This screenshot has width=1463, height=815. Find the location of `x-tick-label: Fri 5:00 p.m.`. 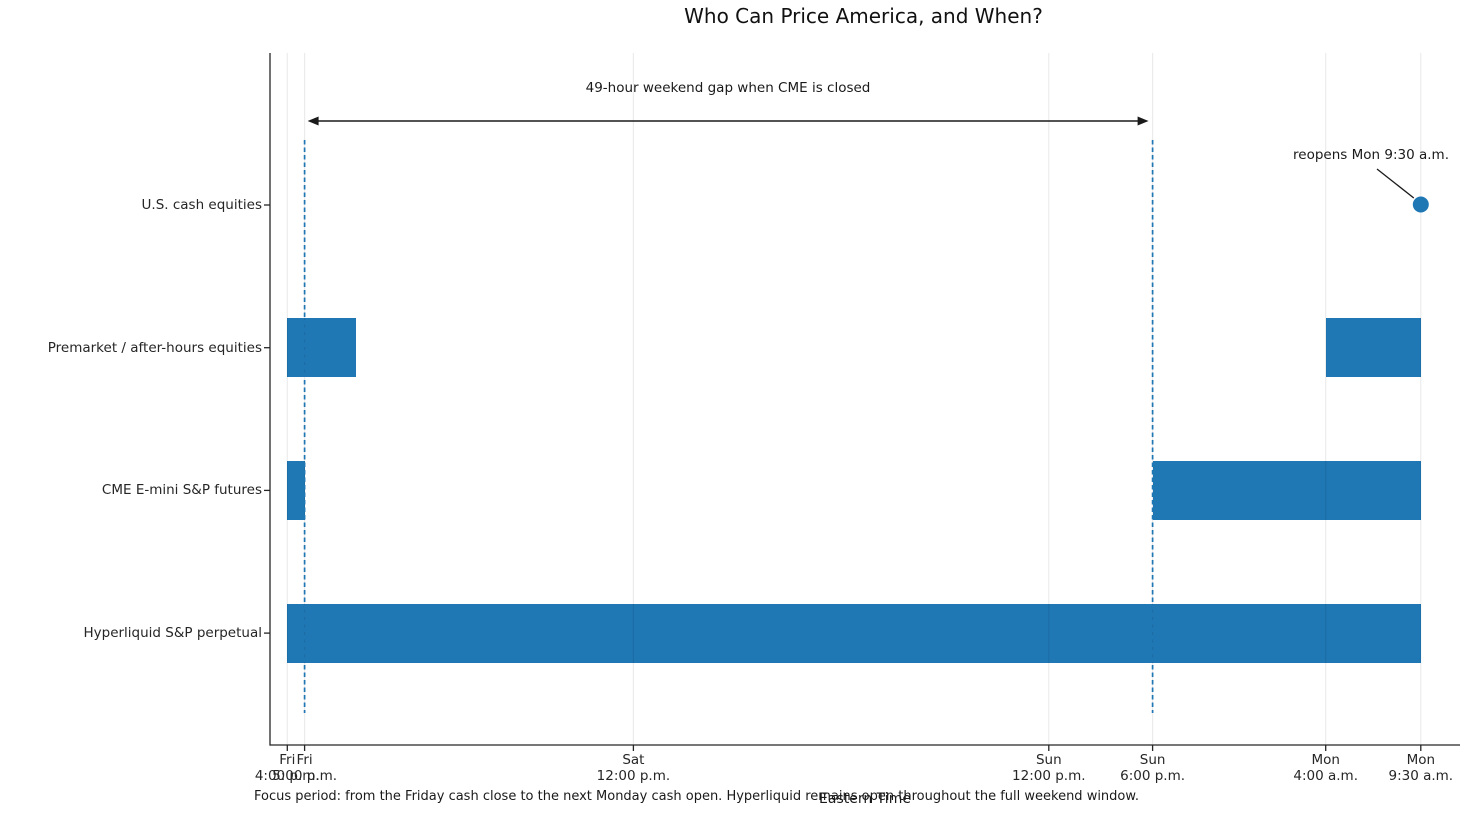

x-tick-label: Fri 5:00 p.m. is located at coordinates (305, 768).